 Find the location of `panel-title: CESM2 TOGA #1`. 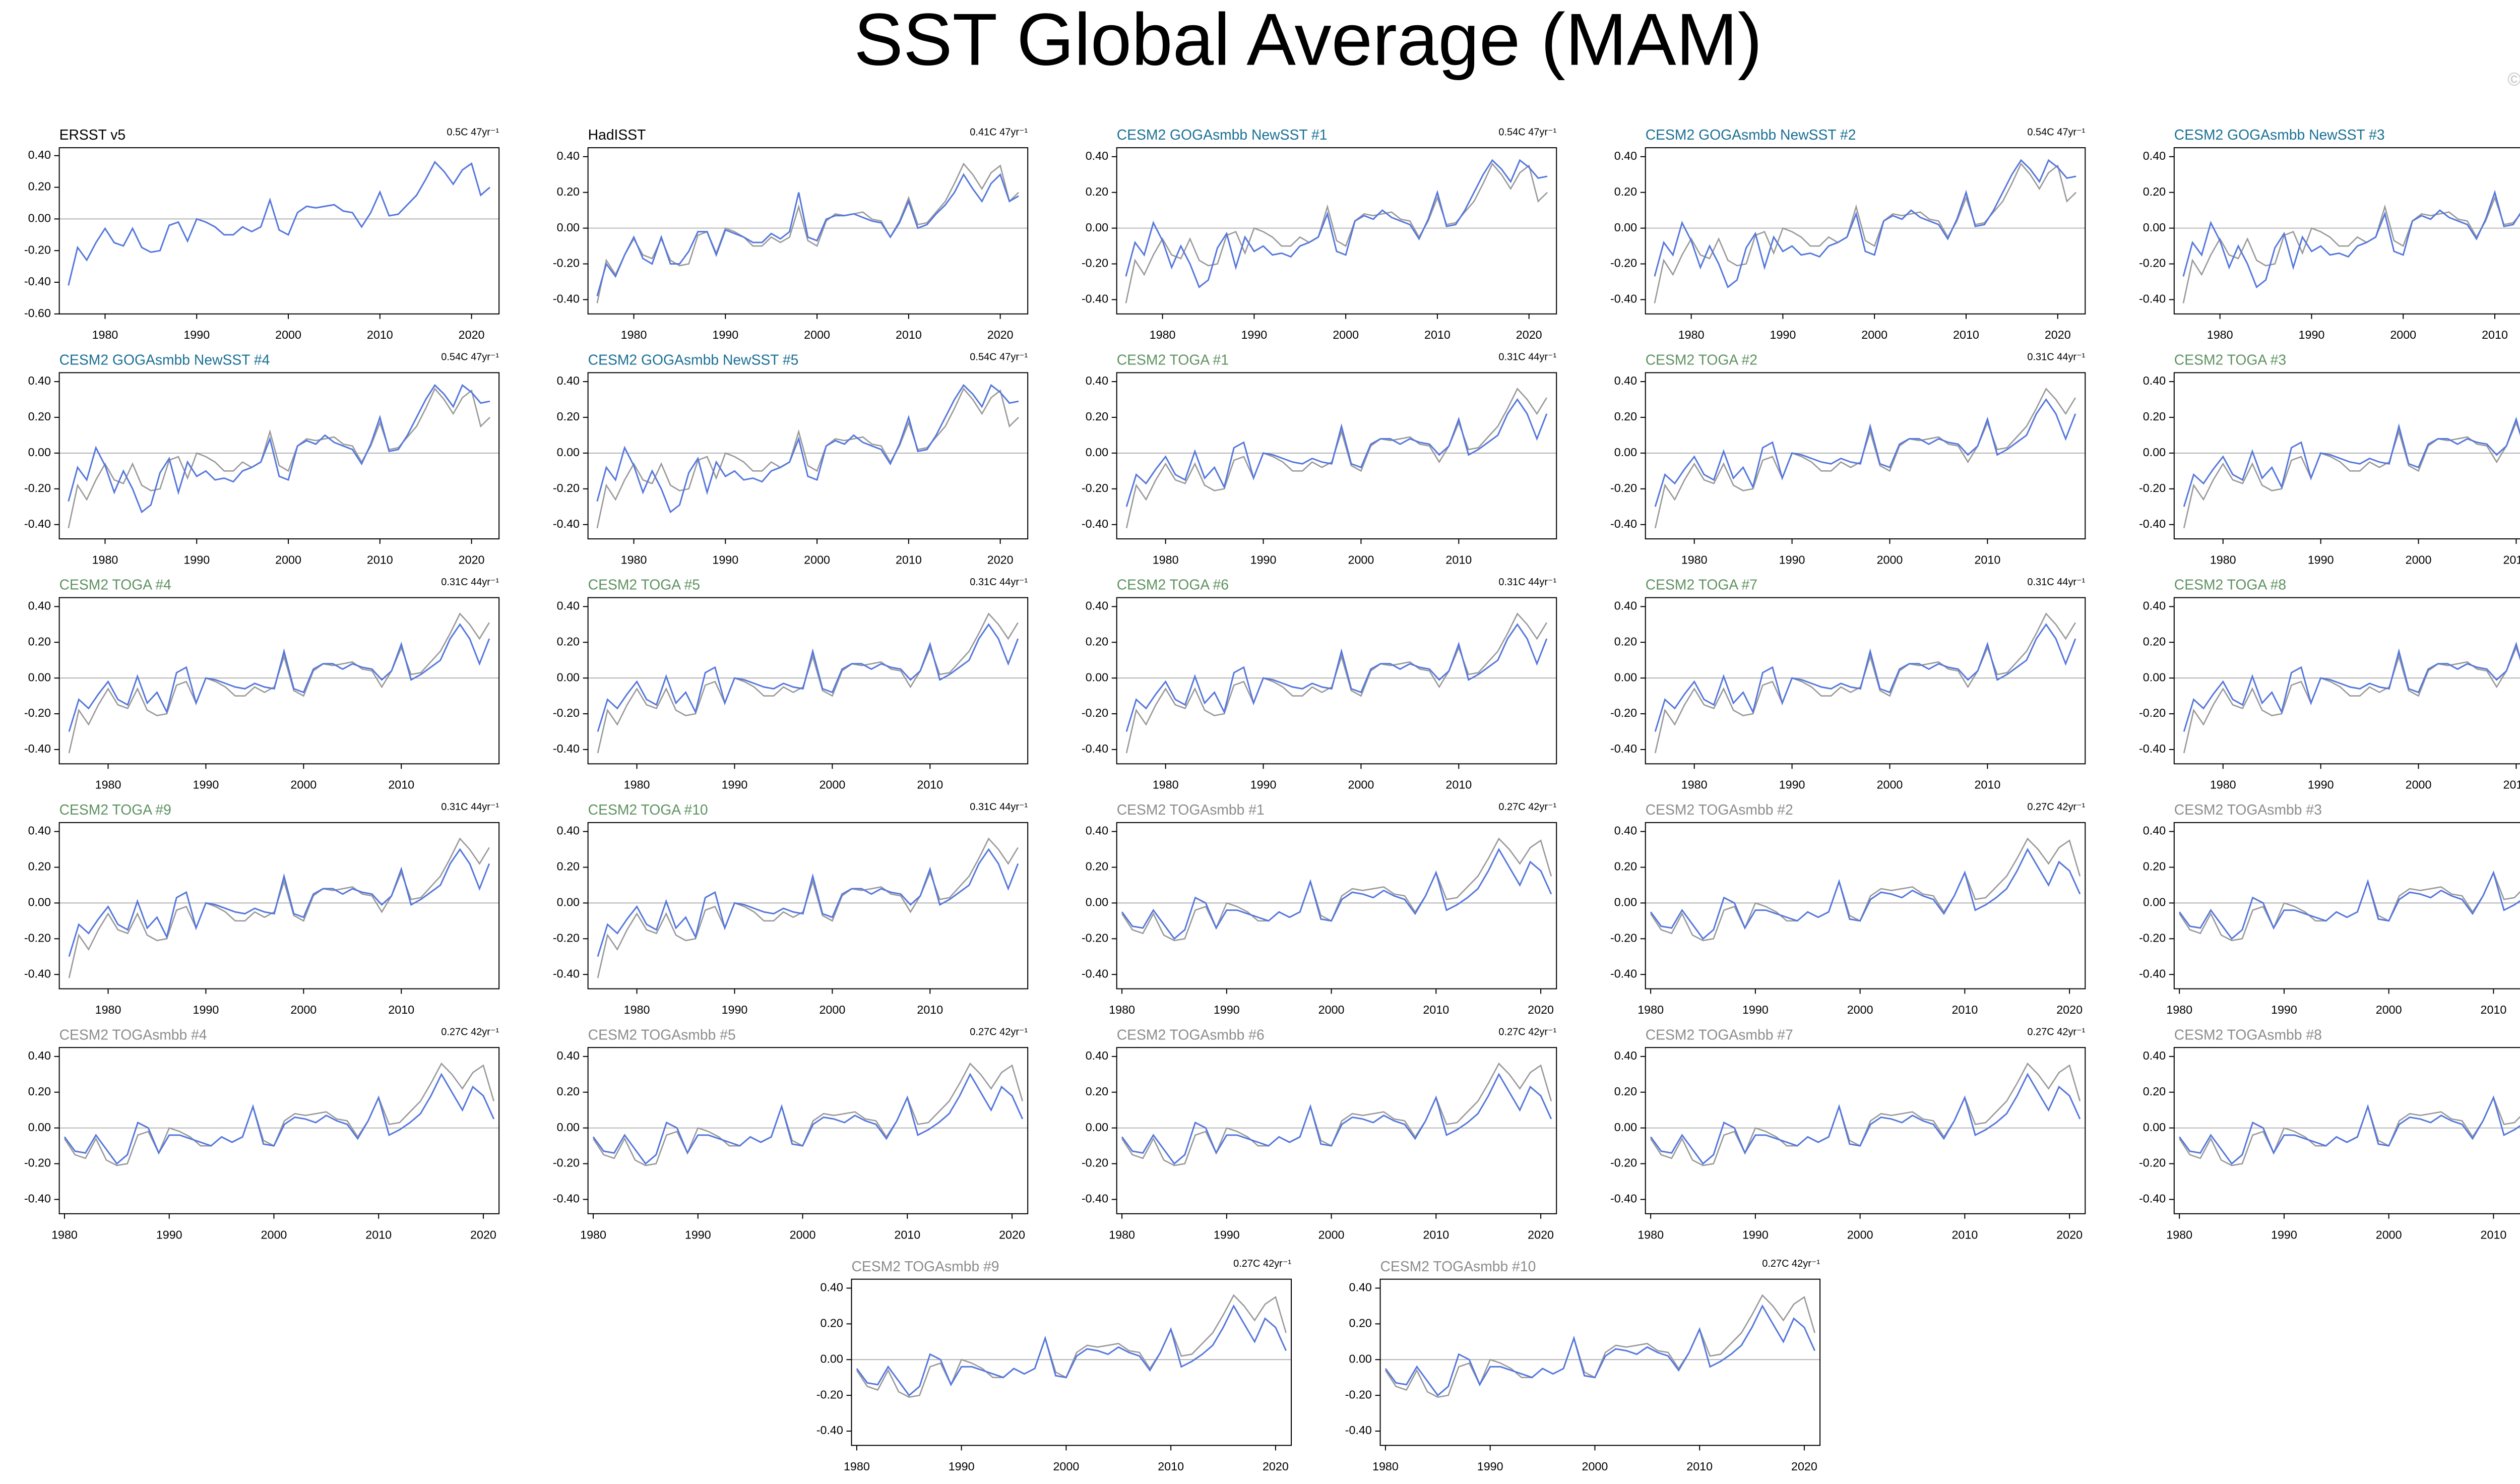

panel-title: CESM2 TOGA #1 is located at coordinates (1173, 359).